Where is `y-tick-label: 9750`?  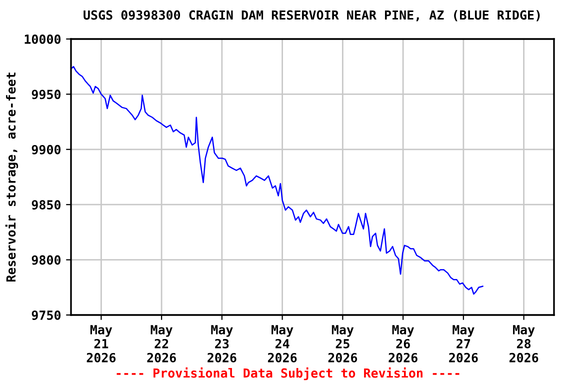
y-tick-label: 9750 is located at coordinates (46, 315).